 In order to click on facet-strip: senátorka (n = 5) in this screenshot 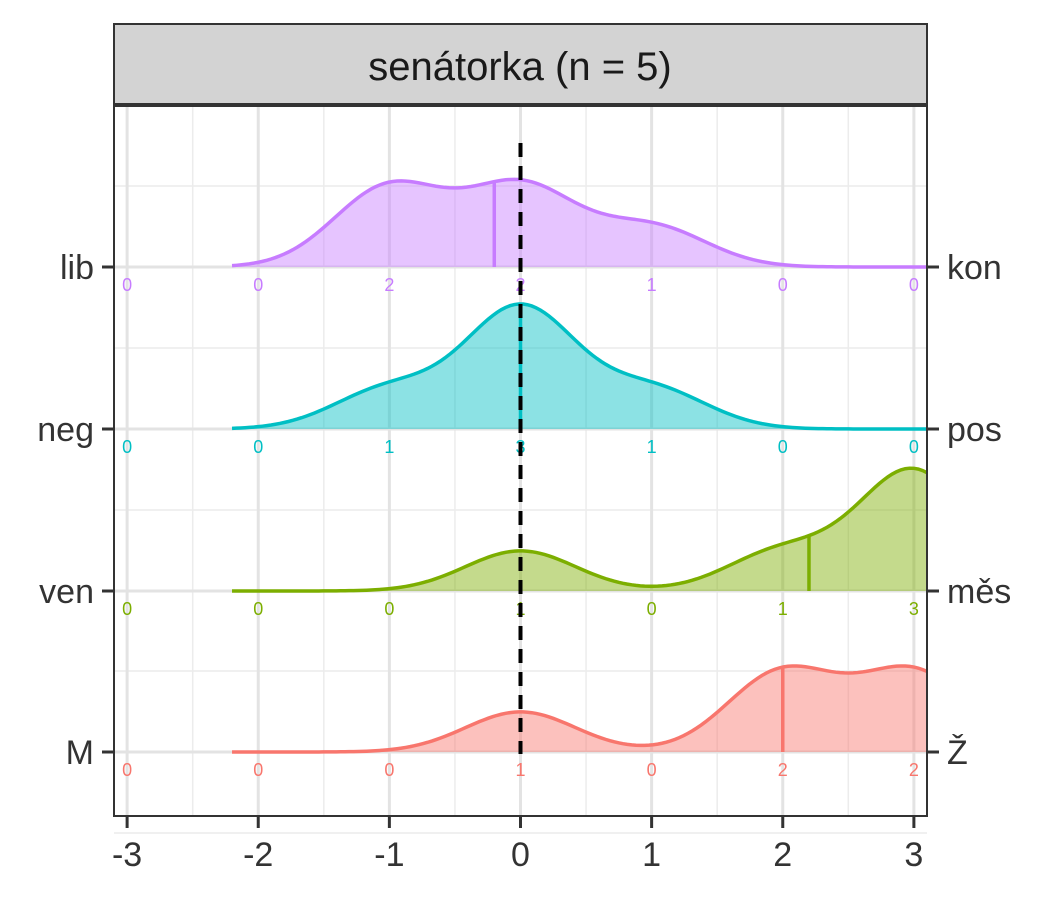, I will do `click(520, 64)`.